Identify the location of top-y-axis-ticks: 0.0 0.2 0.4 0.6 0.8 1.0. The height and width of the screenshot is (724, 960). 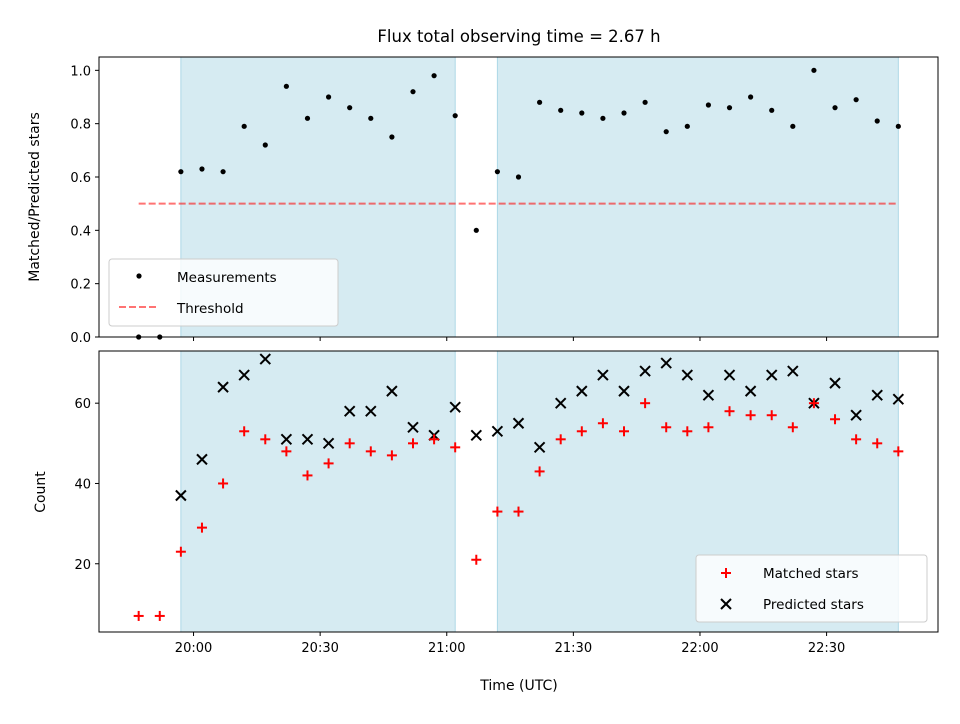
(84, 205).